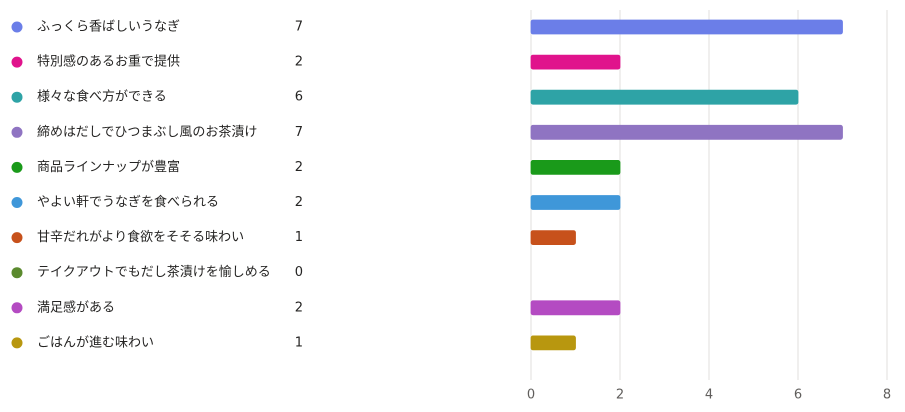  I want to click on x-tick-label: 8, so click(887, 395).